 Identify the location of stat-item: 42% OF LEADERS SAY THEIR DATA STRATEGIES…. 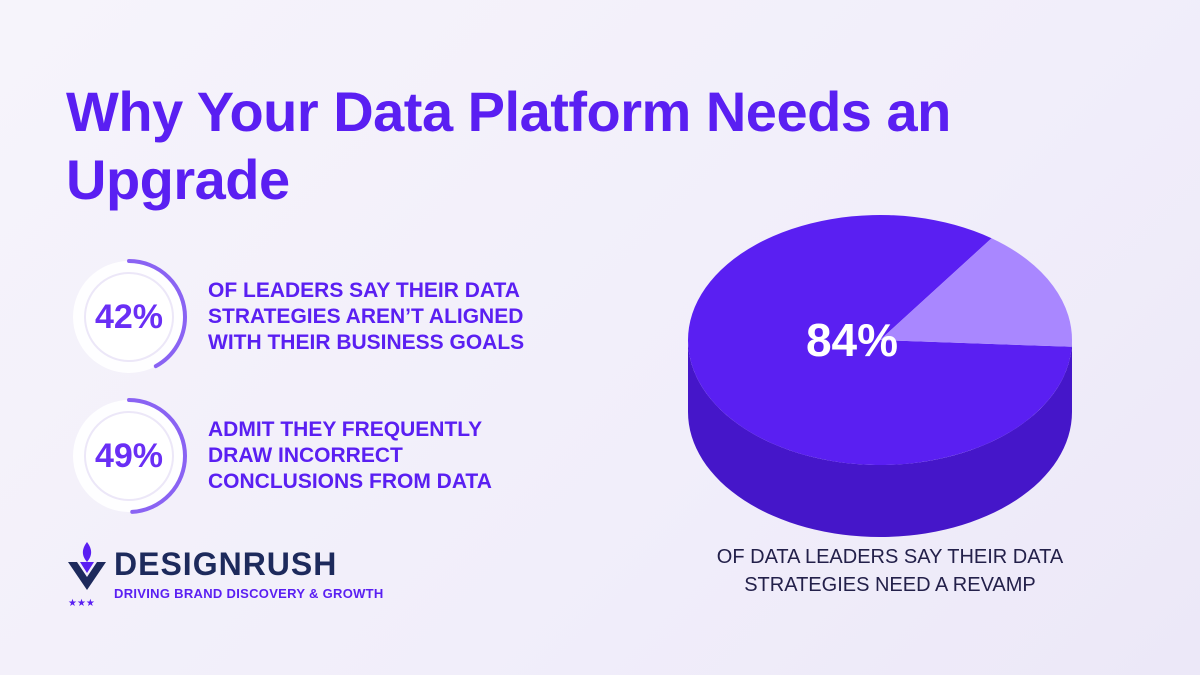
(334, 317).